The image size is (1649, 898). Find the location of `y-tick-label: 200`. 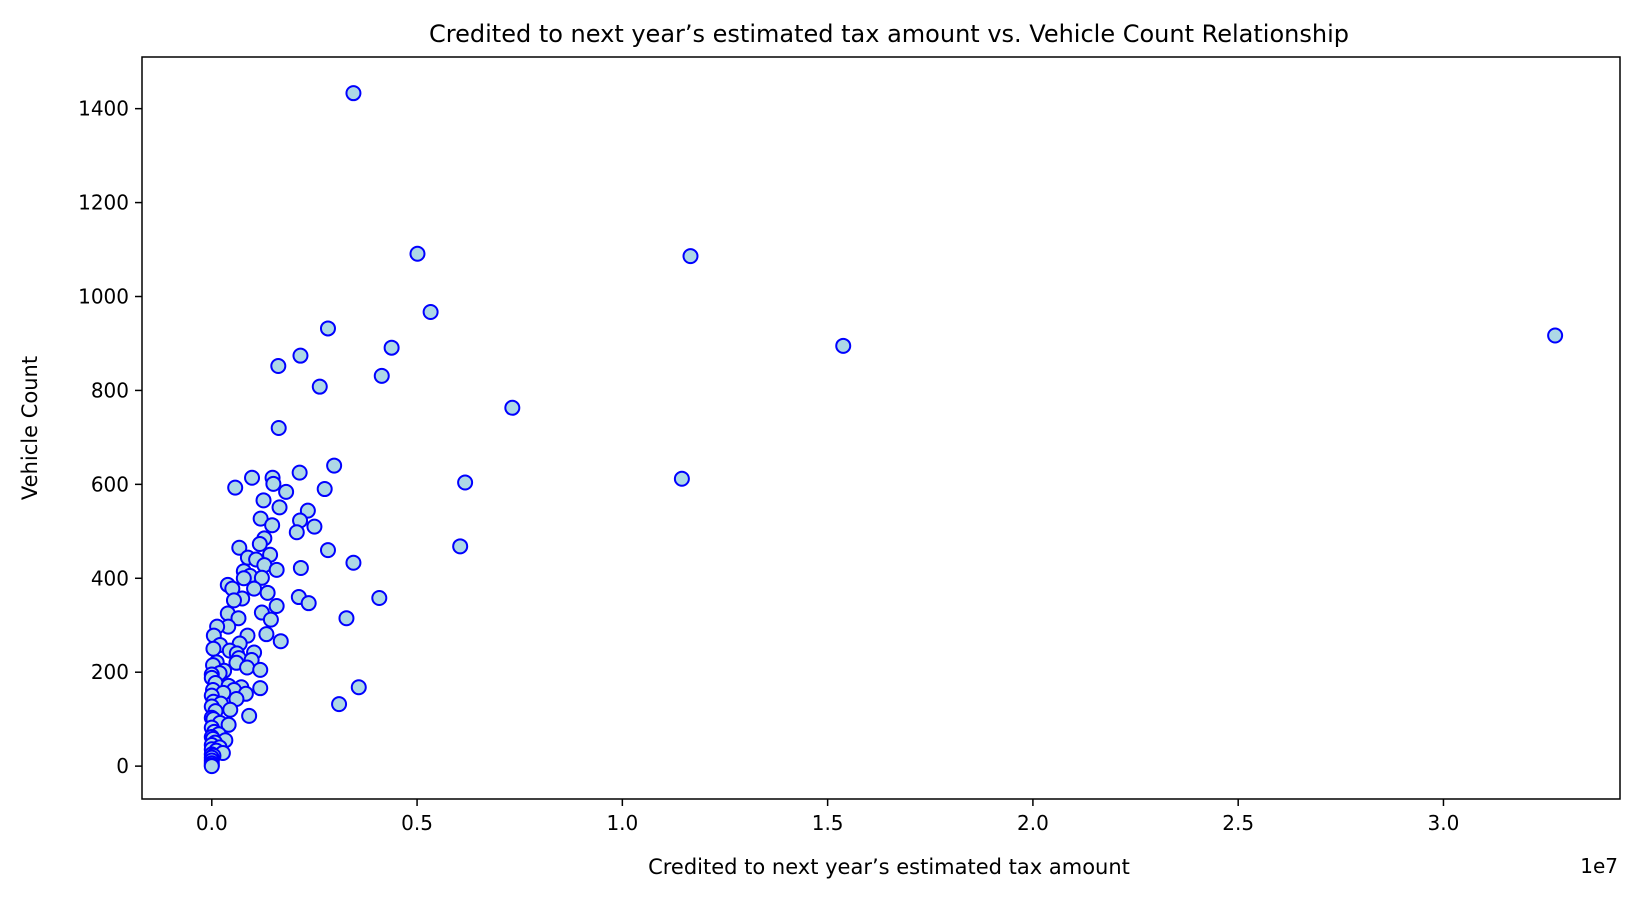

y-tick-label: 200 is located at coordinates (110, 672).